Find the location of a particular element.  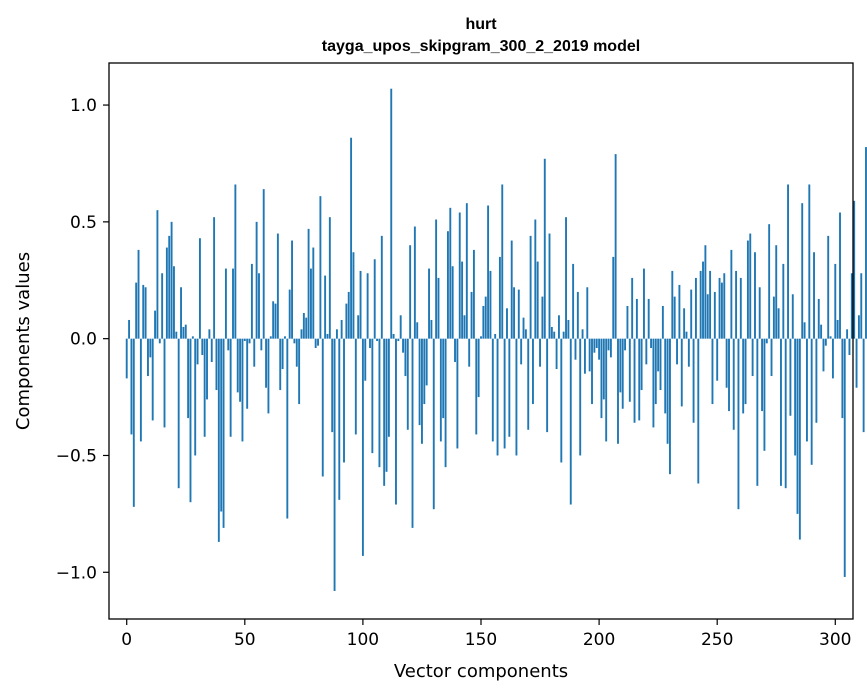

x-tick-label: 250 is located at coordinates (717, 640).